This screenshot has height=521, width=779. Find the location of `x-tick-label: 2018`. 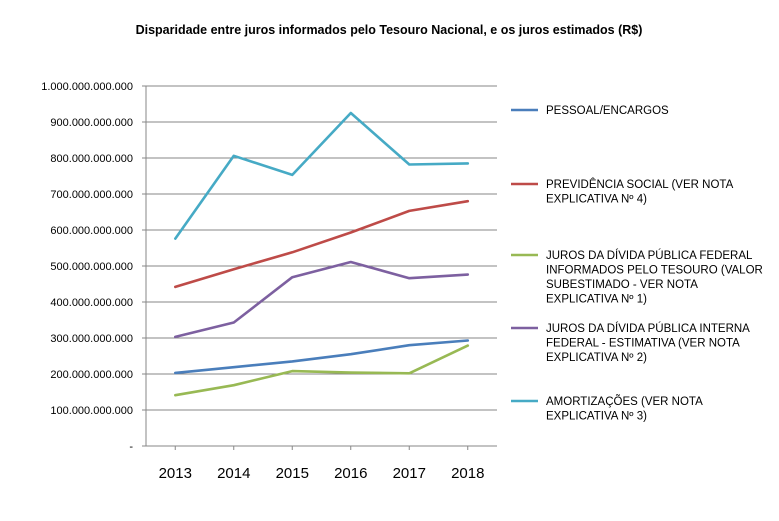

x-tick-label: 2018 is located at coordinates (467, 473).